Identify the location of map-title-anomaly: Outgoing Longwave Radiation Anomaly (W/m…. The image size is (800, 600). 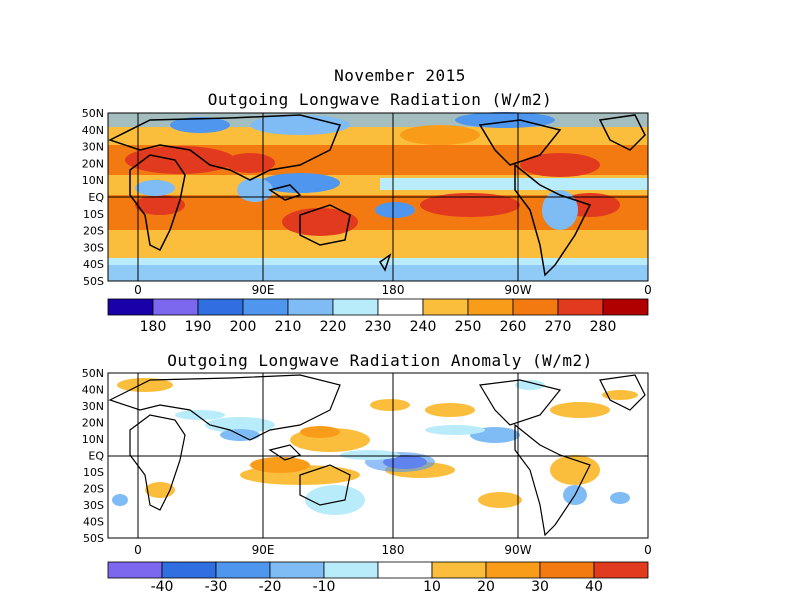
(380, 360).